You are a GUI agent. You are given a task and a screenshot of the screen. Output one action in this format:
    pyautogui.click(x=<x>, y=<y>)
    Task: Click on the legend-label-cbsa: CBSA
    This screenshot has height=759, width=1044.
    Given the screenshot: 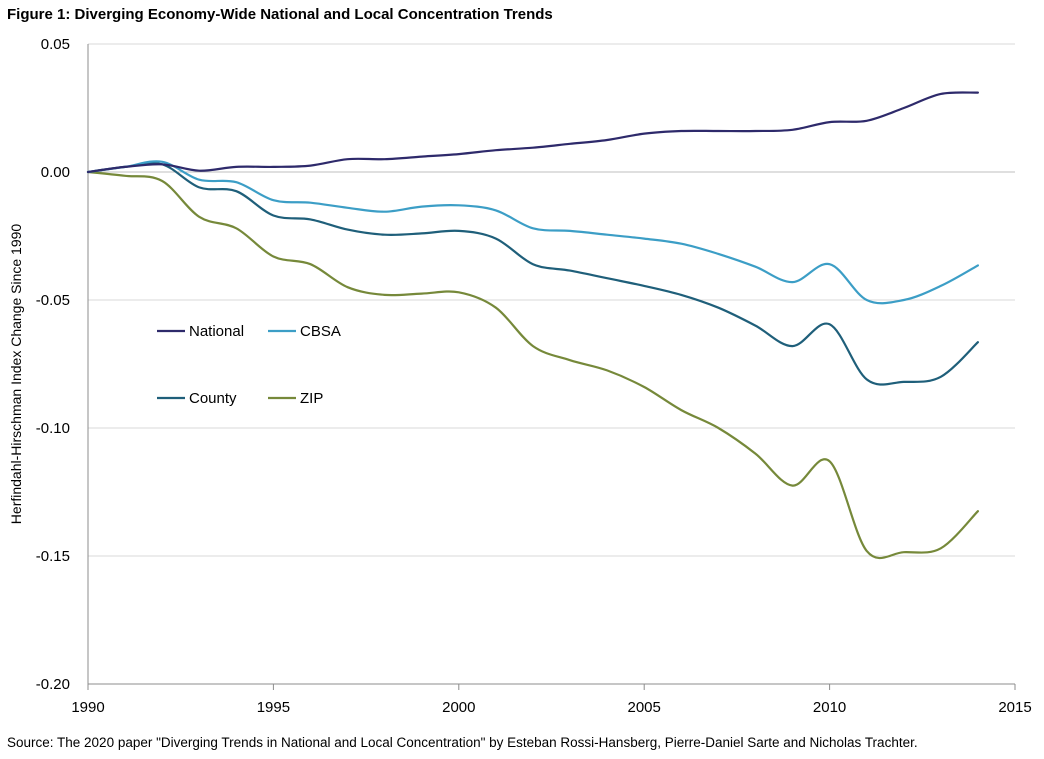 What is the action you would take?
    pyautogui.click(x=320, y=331)
    